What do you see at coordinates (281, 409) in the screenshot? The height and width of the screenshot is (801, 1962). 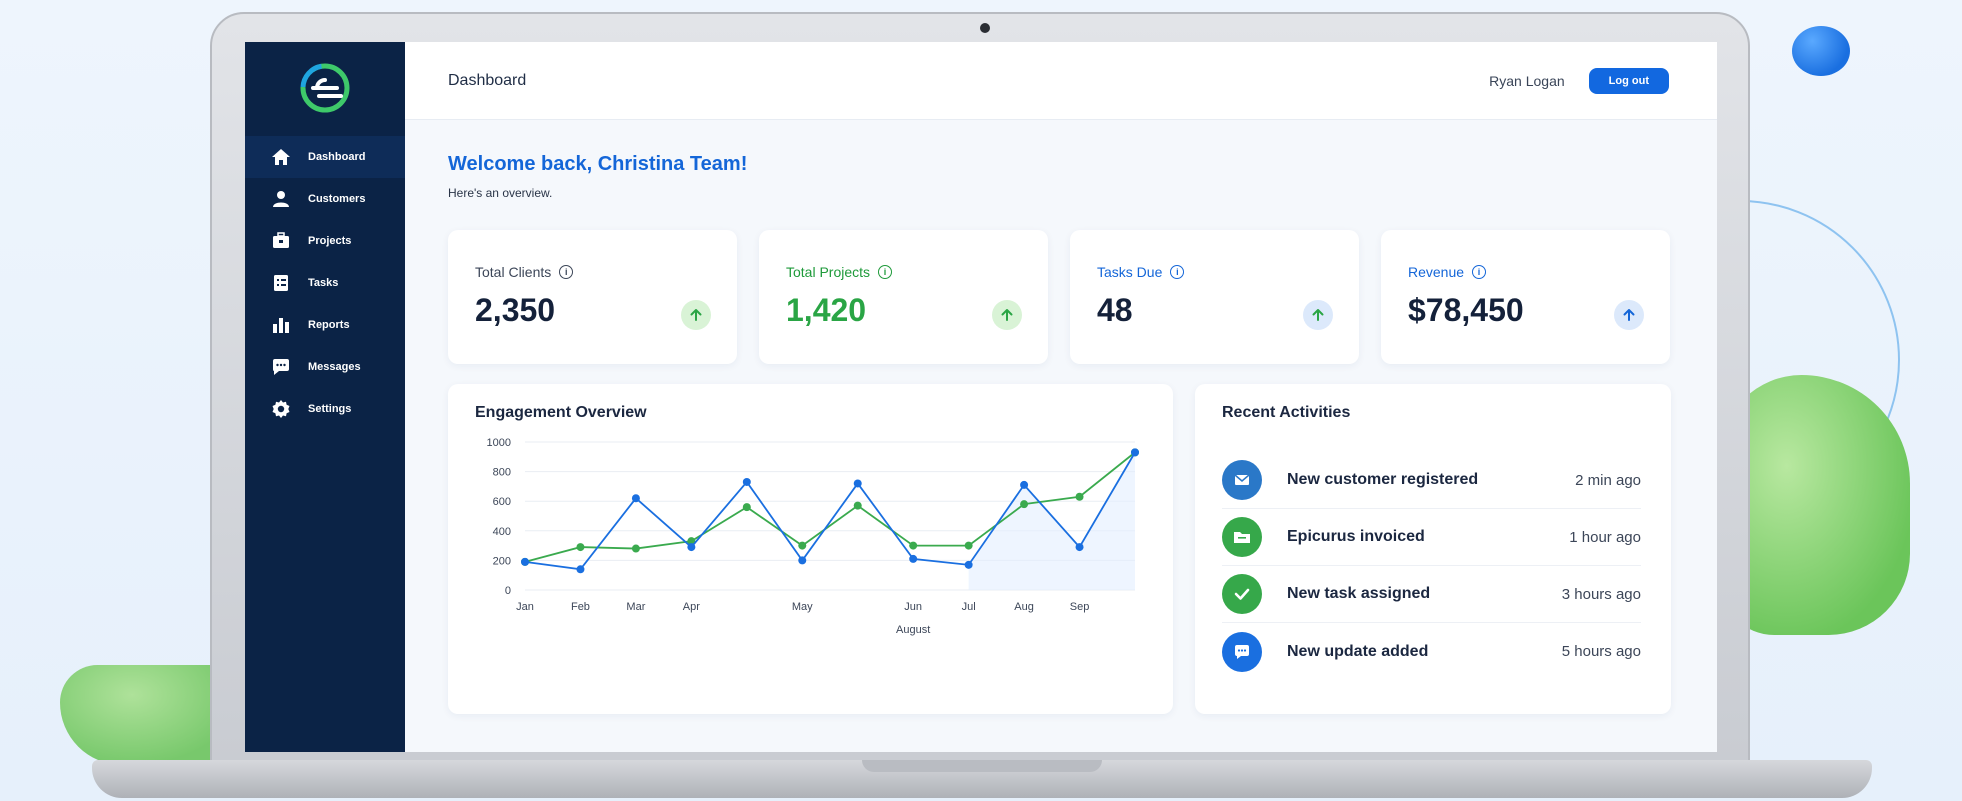 I see `gear-icon` at bounding box center [281, 409].